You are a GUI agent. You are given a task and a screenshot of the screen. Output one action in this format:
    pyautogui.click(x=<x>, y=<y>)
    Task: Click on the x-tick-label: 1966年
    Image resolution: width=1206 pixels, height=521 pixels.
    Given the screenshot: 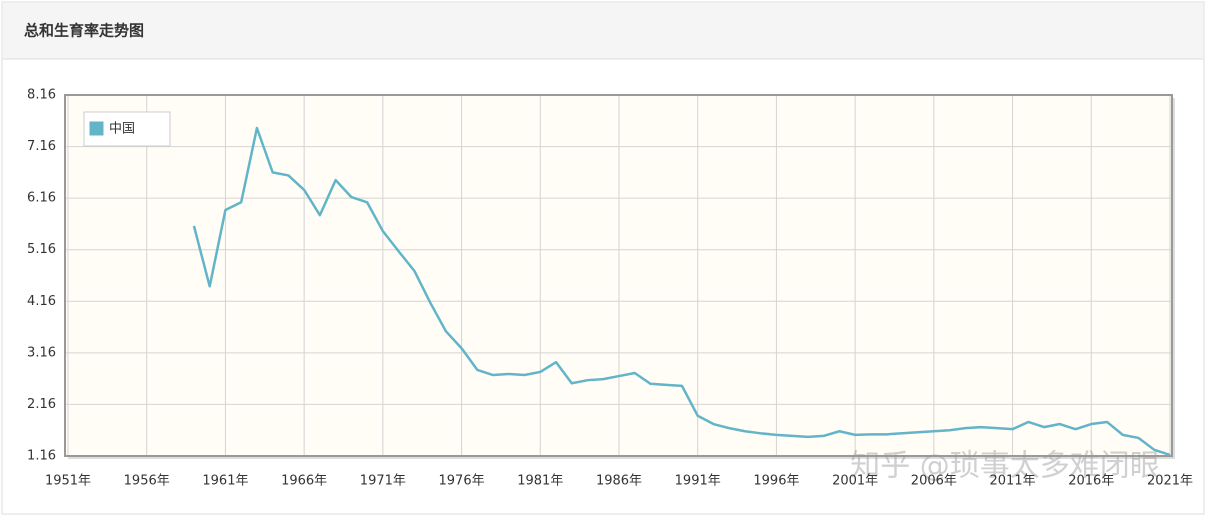 What is the action you would take?
    pyautogui.click(x=304, y=481)
    